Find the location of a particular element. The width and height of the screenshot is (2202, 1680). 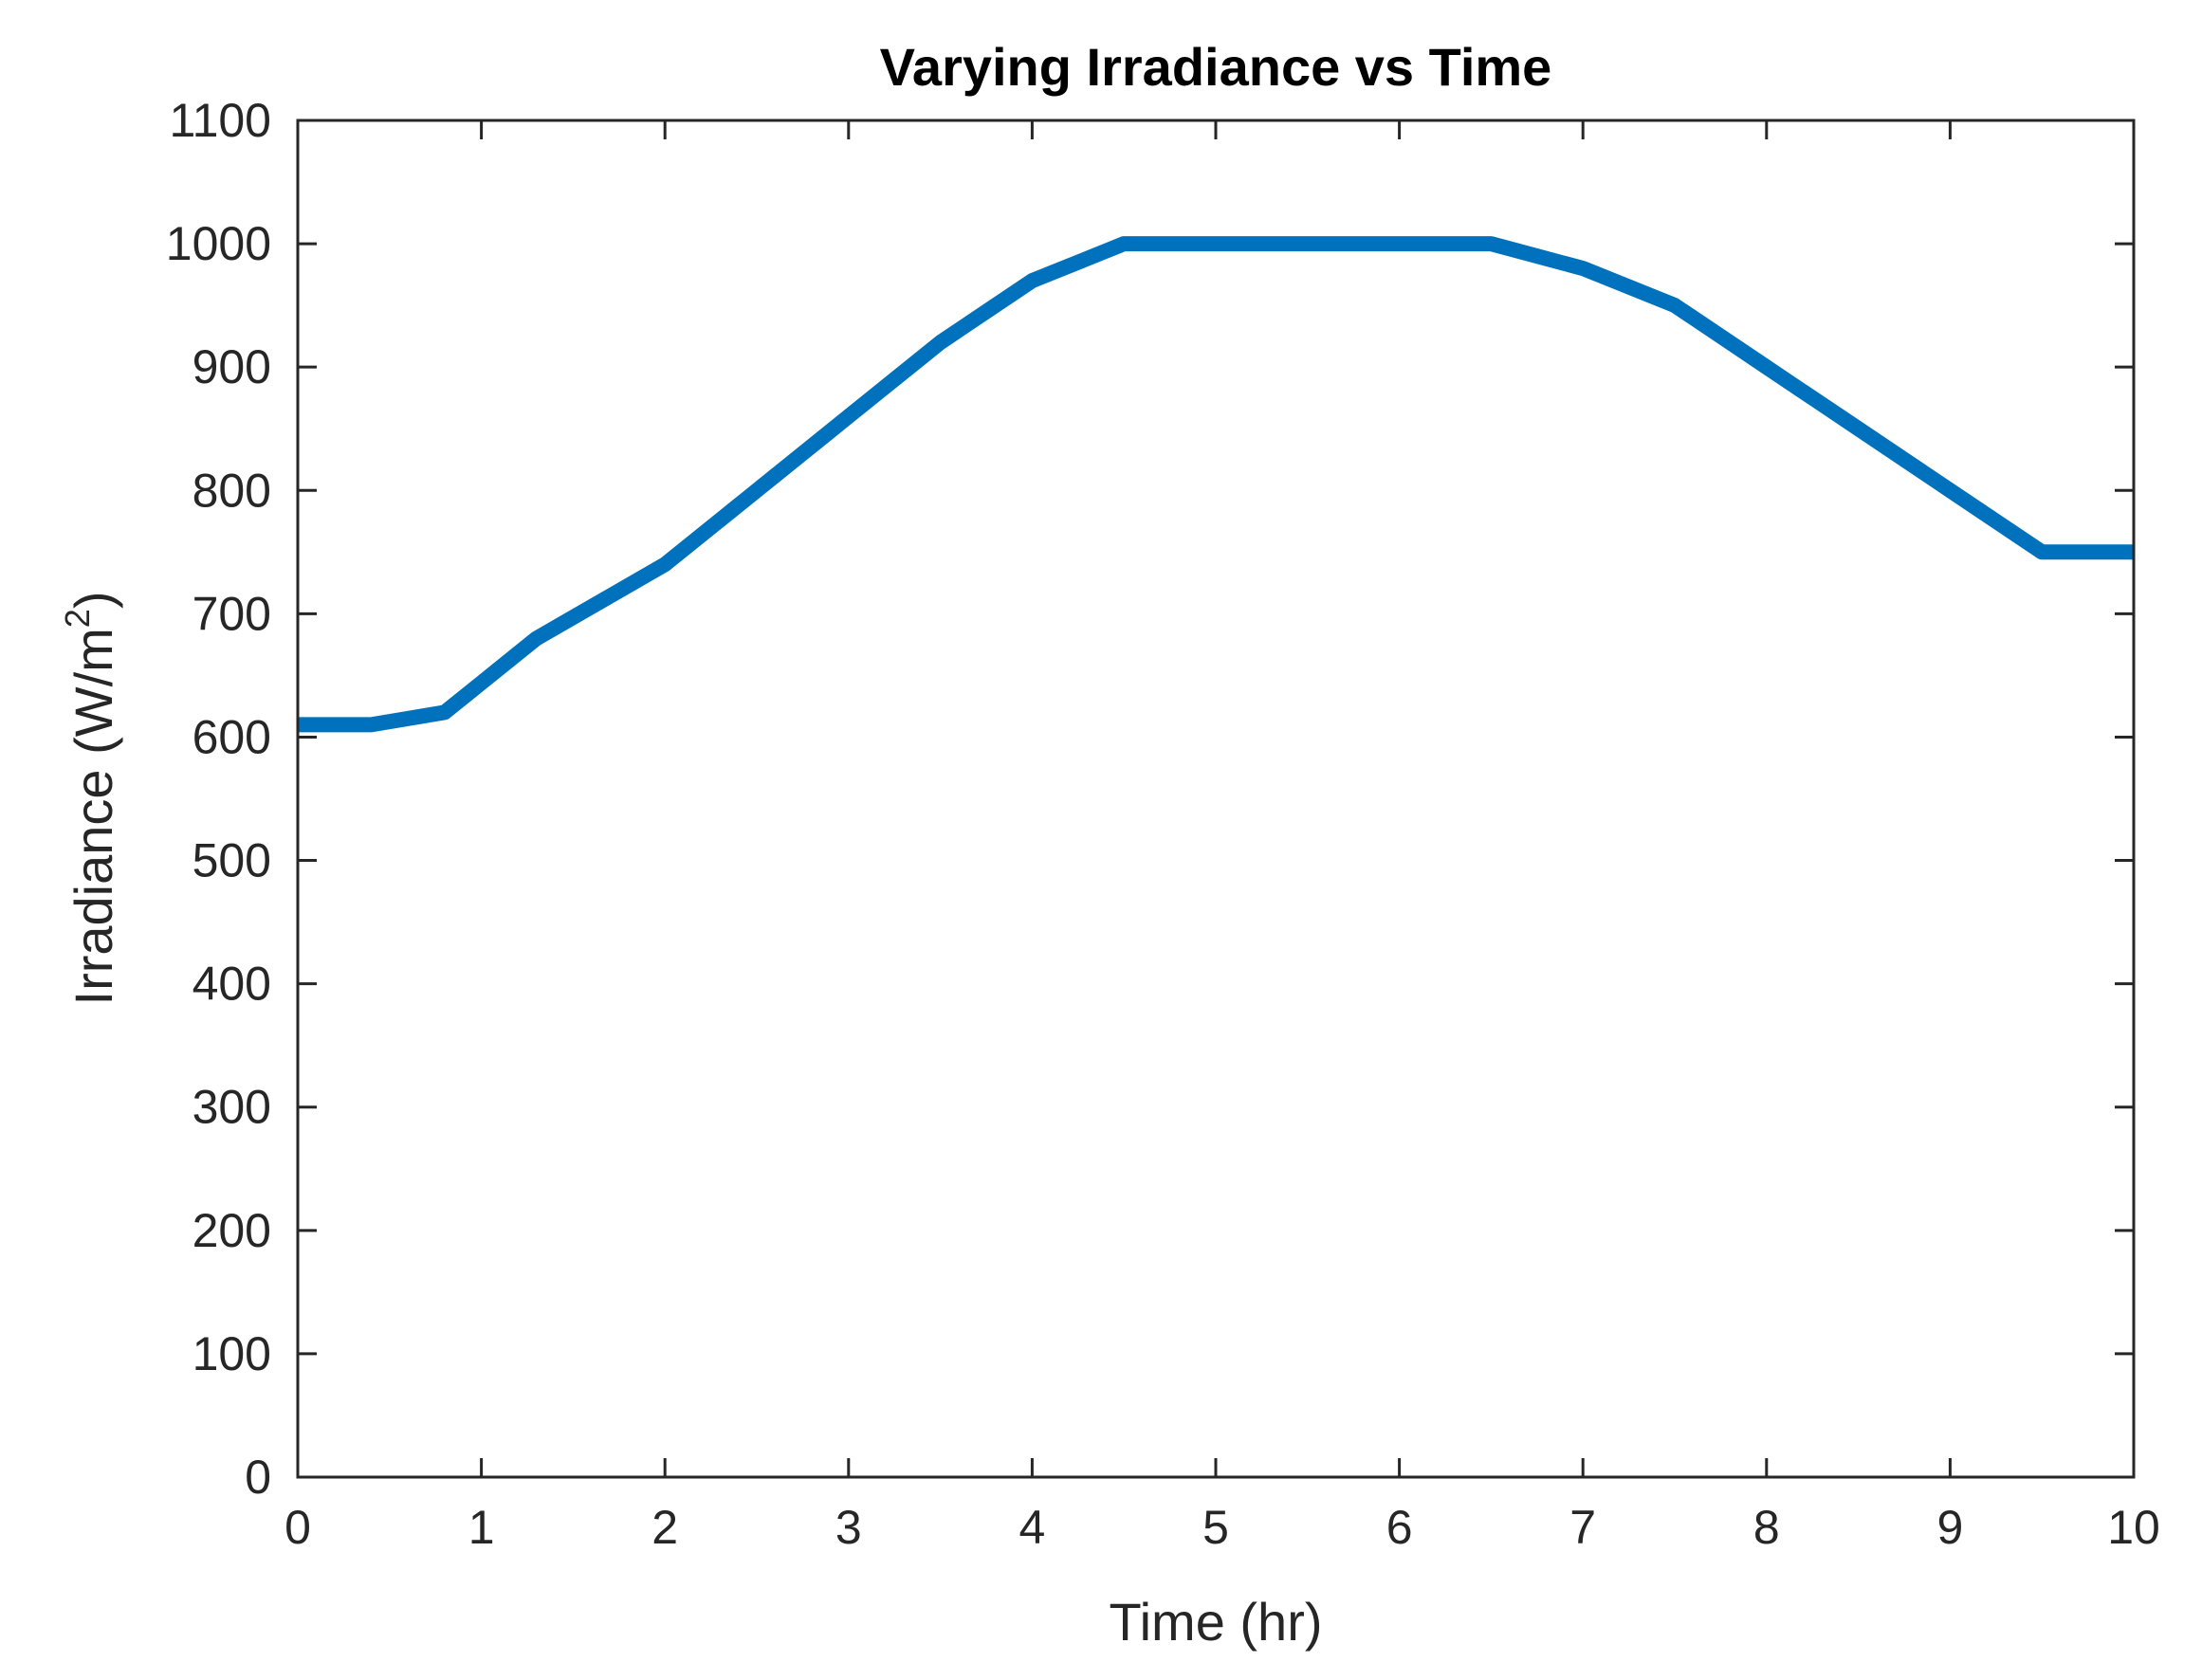

x-tick-label: 8 is located at coordinates (1766, 1527).